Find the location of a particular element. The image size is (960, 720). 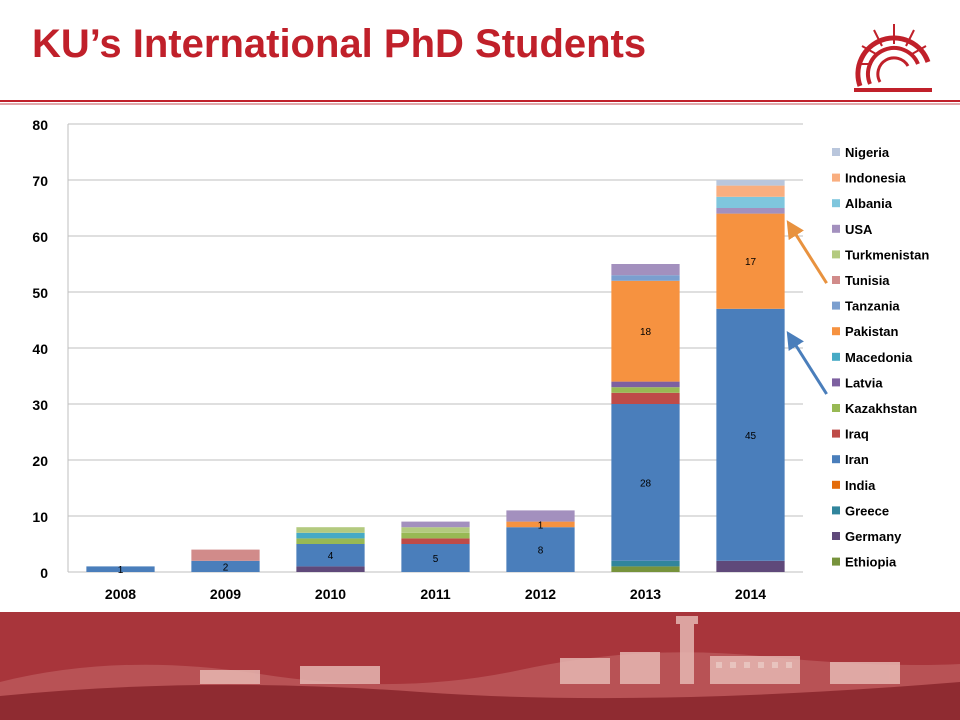

bar-segment-iraq-2011 is located at coordinates (435, 541).